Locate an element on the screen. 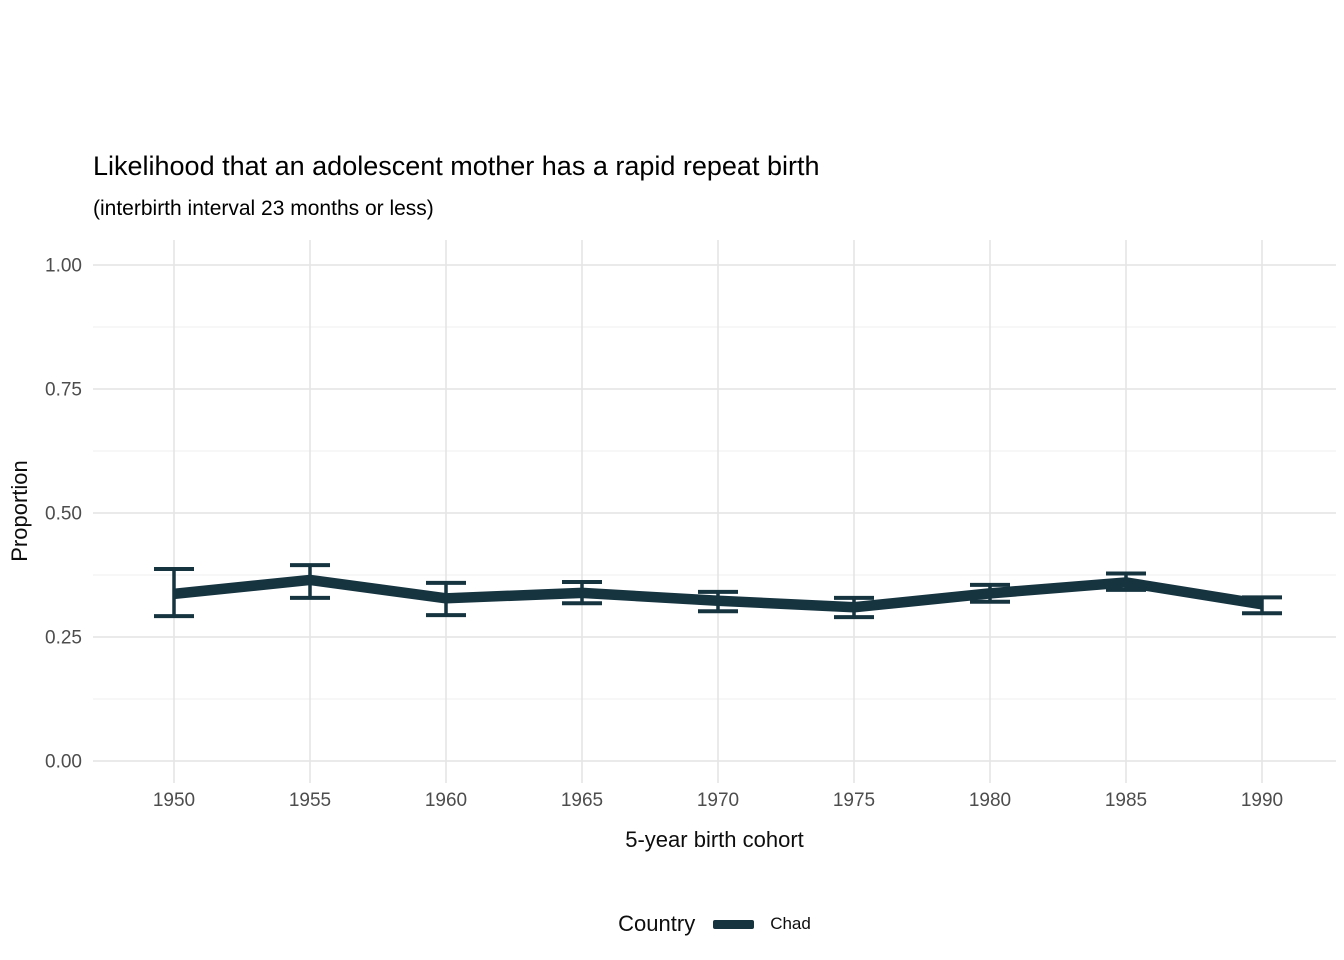 This screenshot has height=960, width=1344. x-tick-label: 1990 is located at coordinates (1262, 800).